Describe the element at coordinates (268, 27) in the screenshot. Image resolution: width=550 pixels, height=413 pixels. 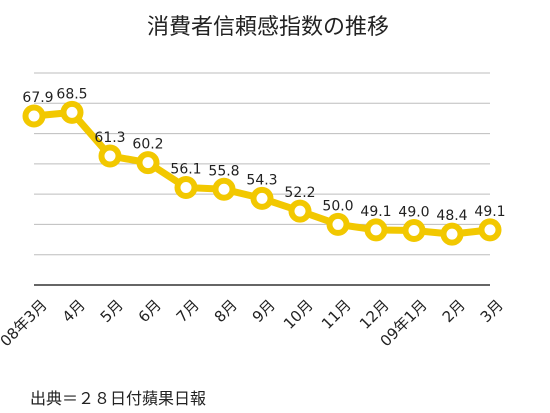
I see `chart-title: 消費者信頼感指数の推移` at that location.